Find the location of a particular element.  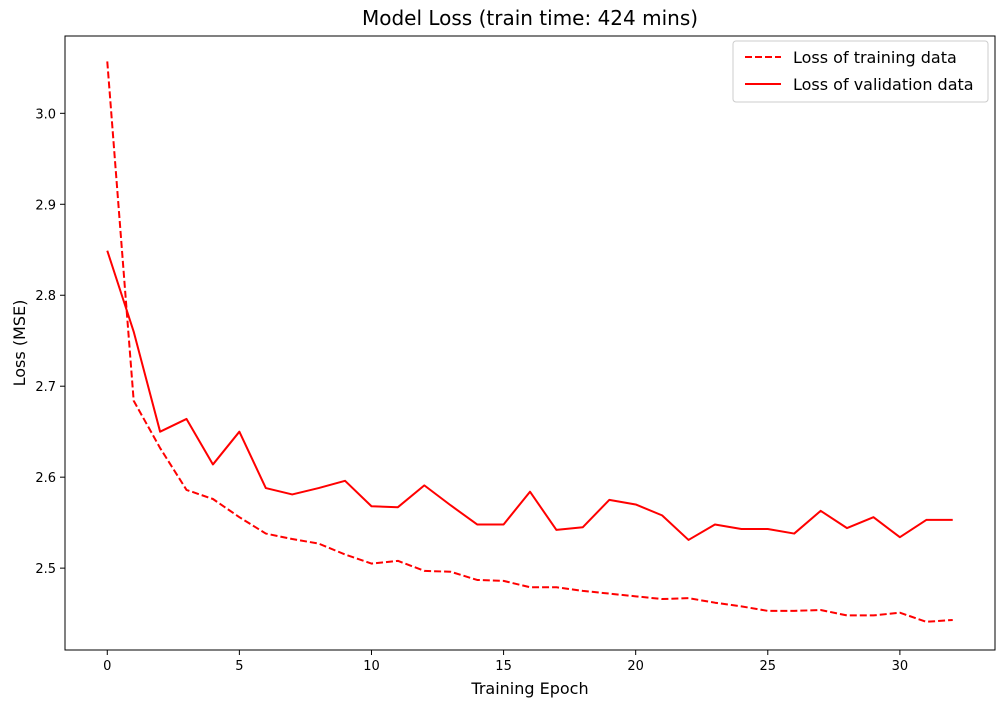

x-tick-label: 20 is located at coordinates (635, 666).